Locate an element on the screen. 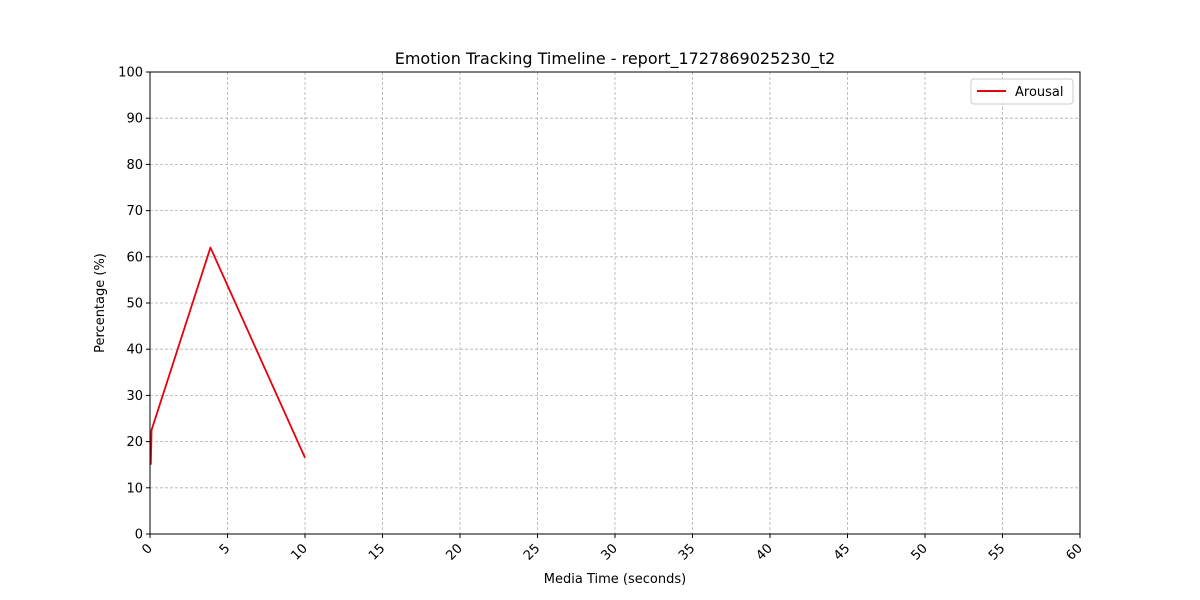 This screenshot has height=600, width=1200. legend-box is located at coordinates (1022, 91).